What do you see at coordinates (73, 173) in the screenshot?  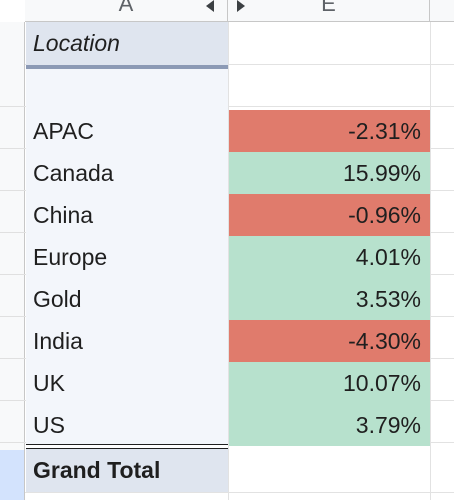 I see `pivot-row-label: Canada` at bounding box center [73, 173].